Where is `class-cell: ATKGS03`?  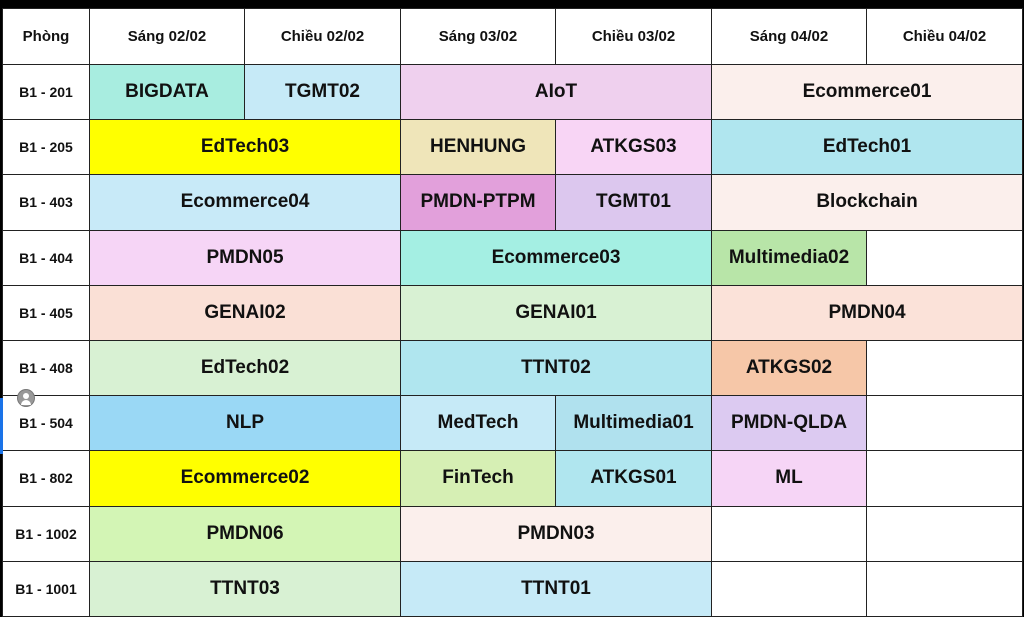 class-cell: ATKGS03 is located at coordinates (633, 147).